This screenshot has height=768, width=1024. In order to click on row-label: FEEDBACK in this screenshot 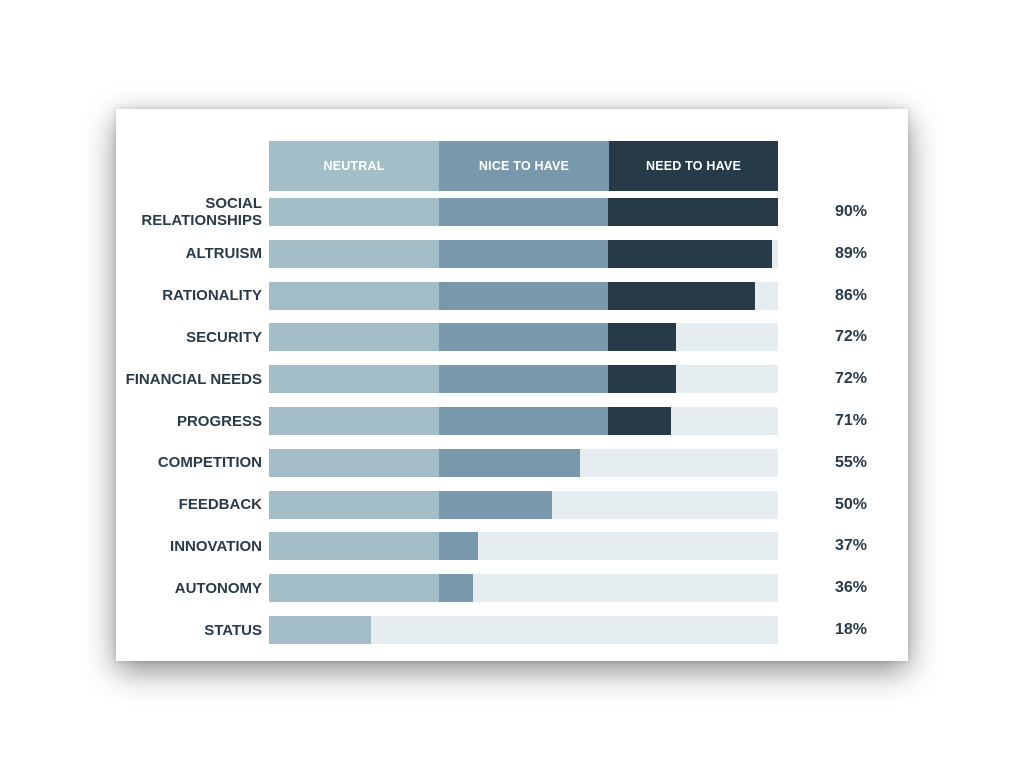, I will do `click(220, 505)`.